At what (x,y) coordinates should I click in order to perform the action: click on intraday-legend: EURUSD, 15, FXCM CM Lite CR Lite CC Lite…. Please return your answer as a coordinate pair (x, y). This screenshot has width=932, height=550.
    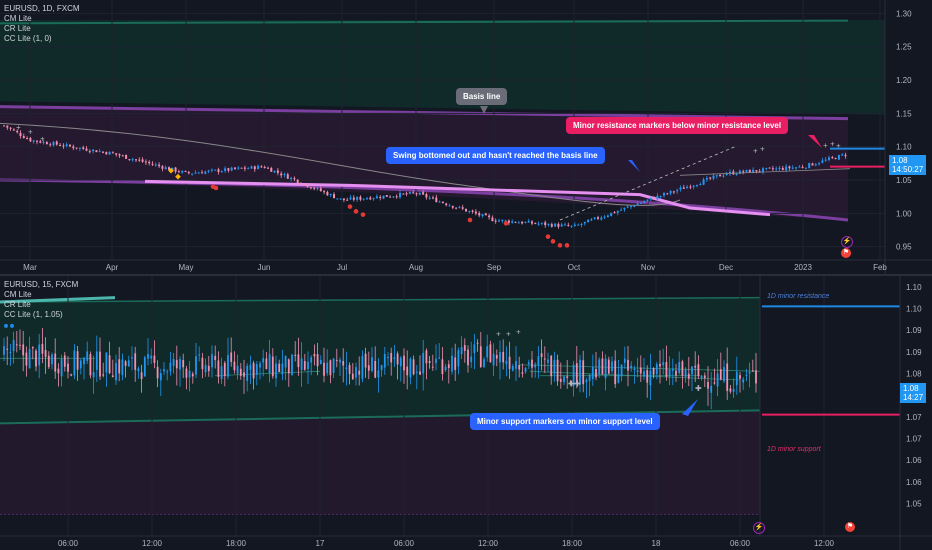
    Looking at the image, I should click on (41, 300).